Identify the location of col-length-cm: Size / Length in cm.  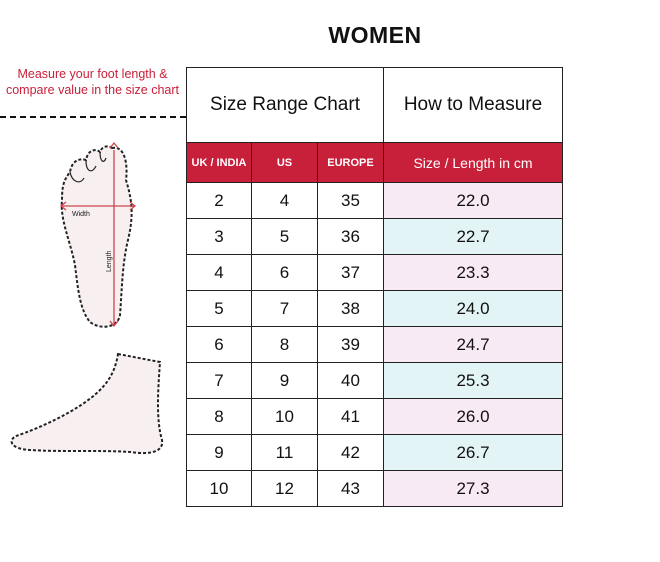
(473, 162).